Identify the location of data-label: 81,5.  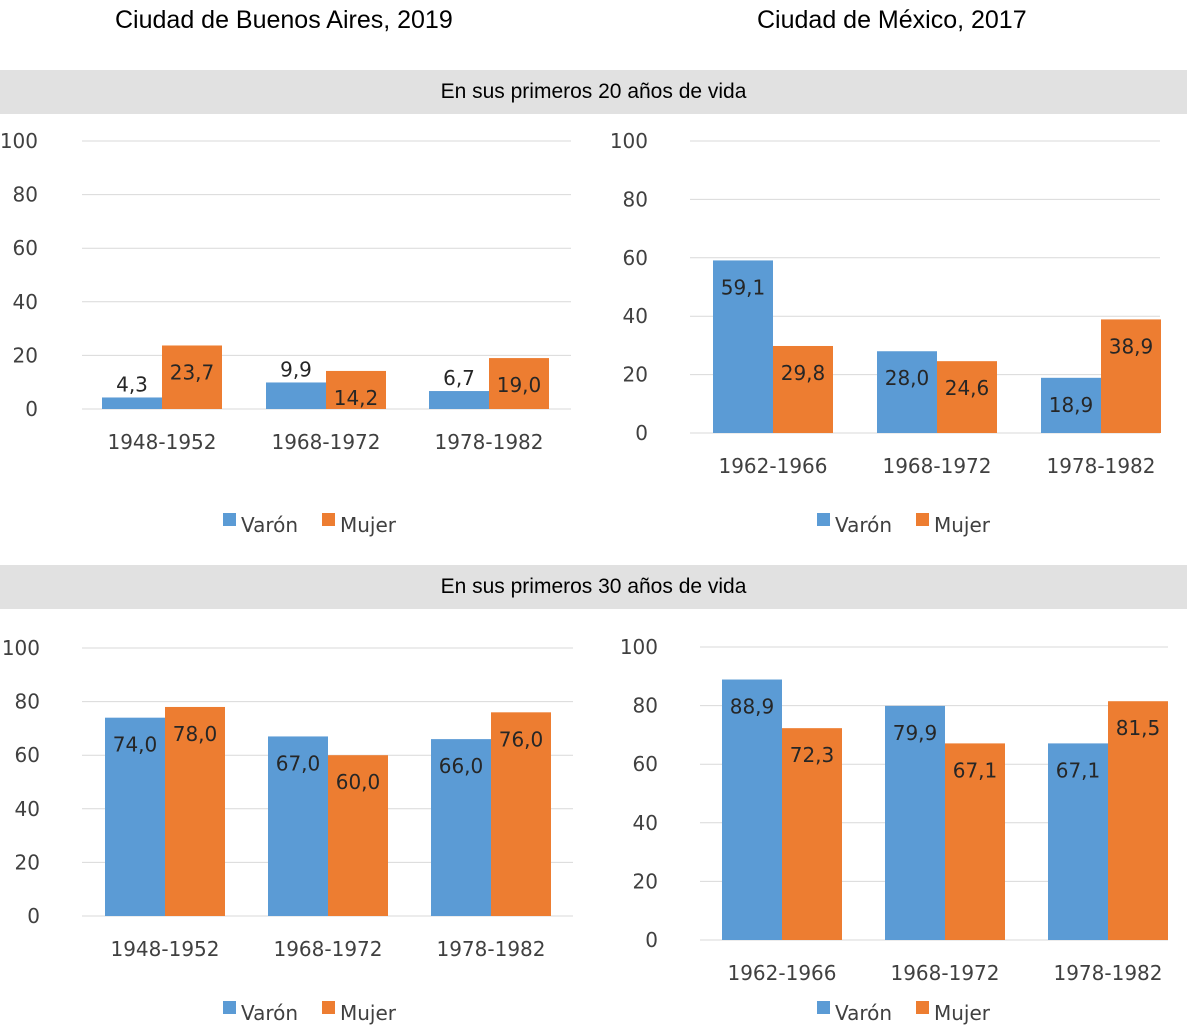
(1138, 728).